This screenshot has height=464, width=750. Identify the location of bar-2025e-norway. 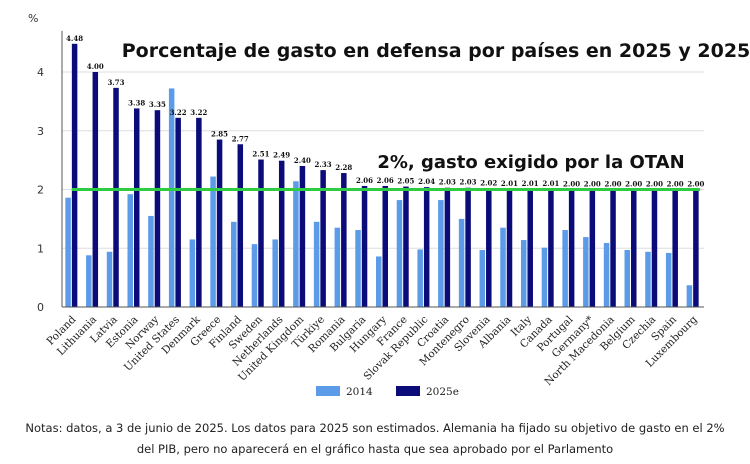
(157, 208).